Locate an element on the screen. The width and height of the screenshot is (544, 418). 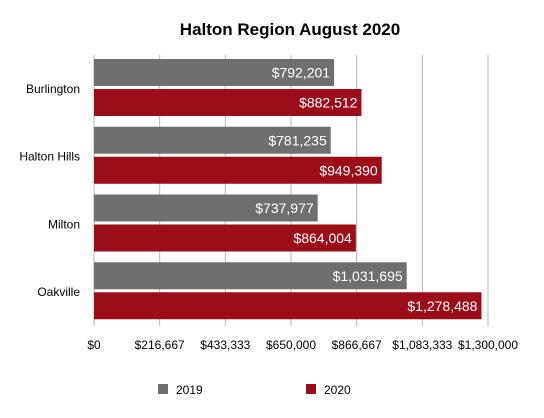
data-label: $792,201 is located at coordinates (301, 73).